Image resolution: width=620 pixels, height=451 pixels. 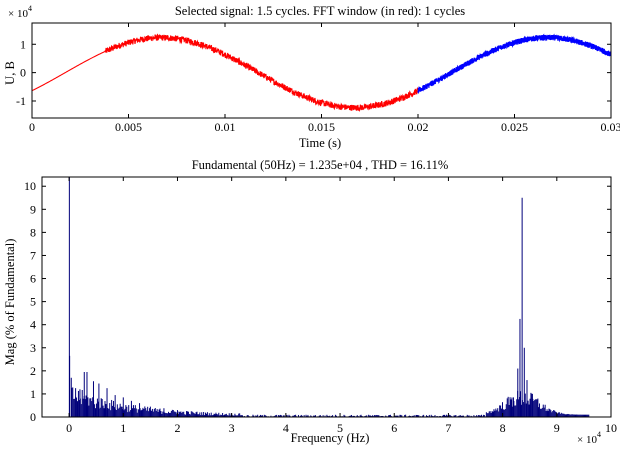 What do you see at coordinates (33, 255) in the screenshot?
I see `spectrum-y-tick-label: 7` at bounding box center [33, 255].